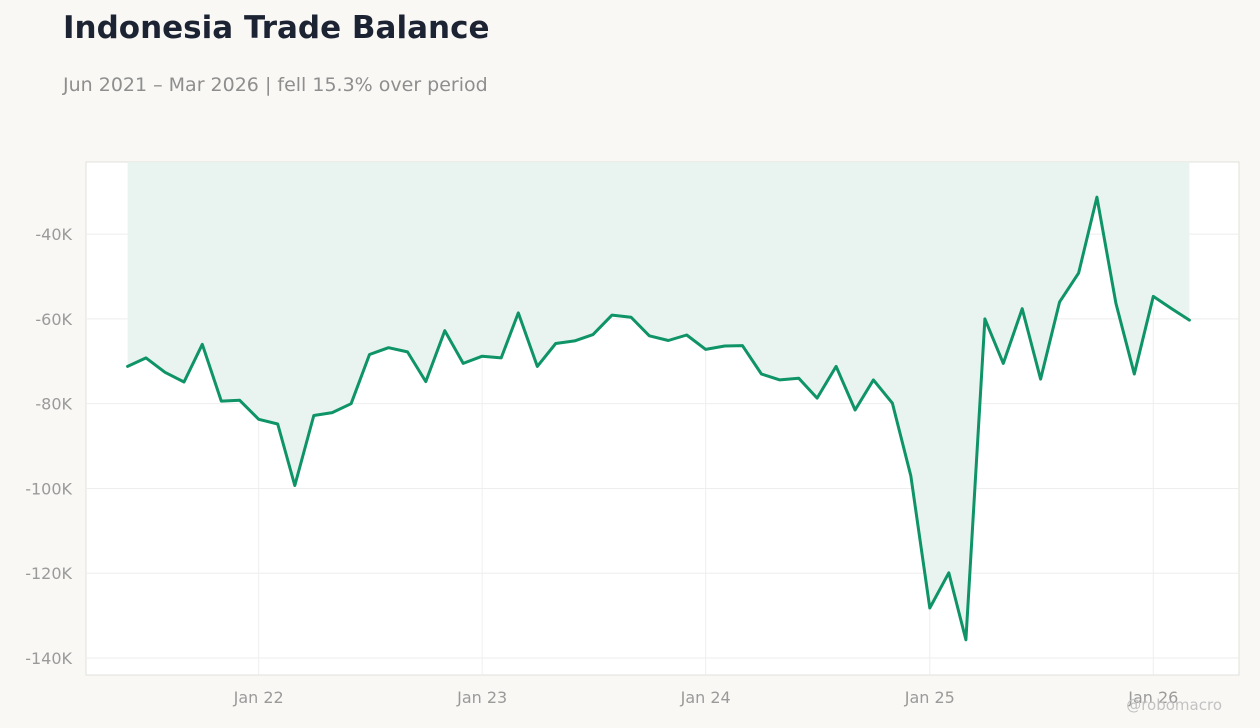 This screenshot has width=1260, height=728. I want to click on x-axis: Jan 22 Jan 23 Jan 24 Jan 25 Jan 26, so click(706, 697).